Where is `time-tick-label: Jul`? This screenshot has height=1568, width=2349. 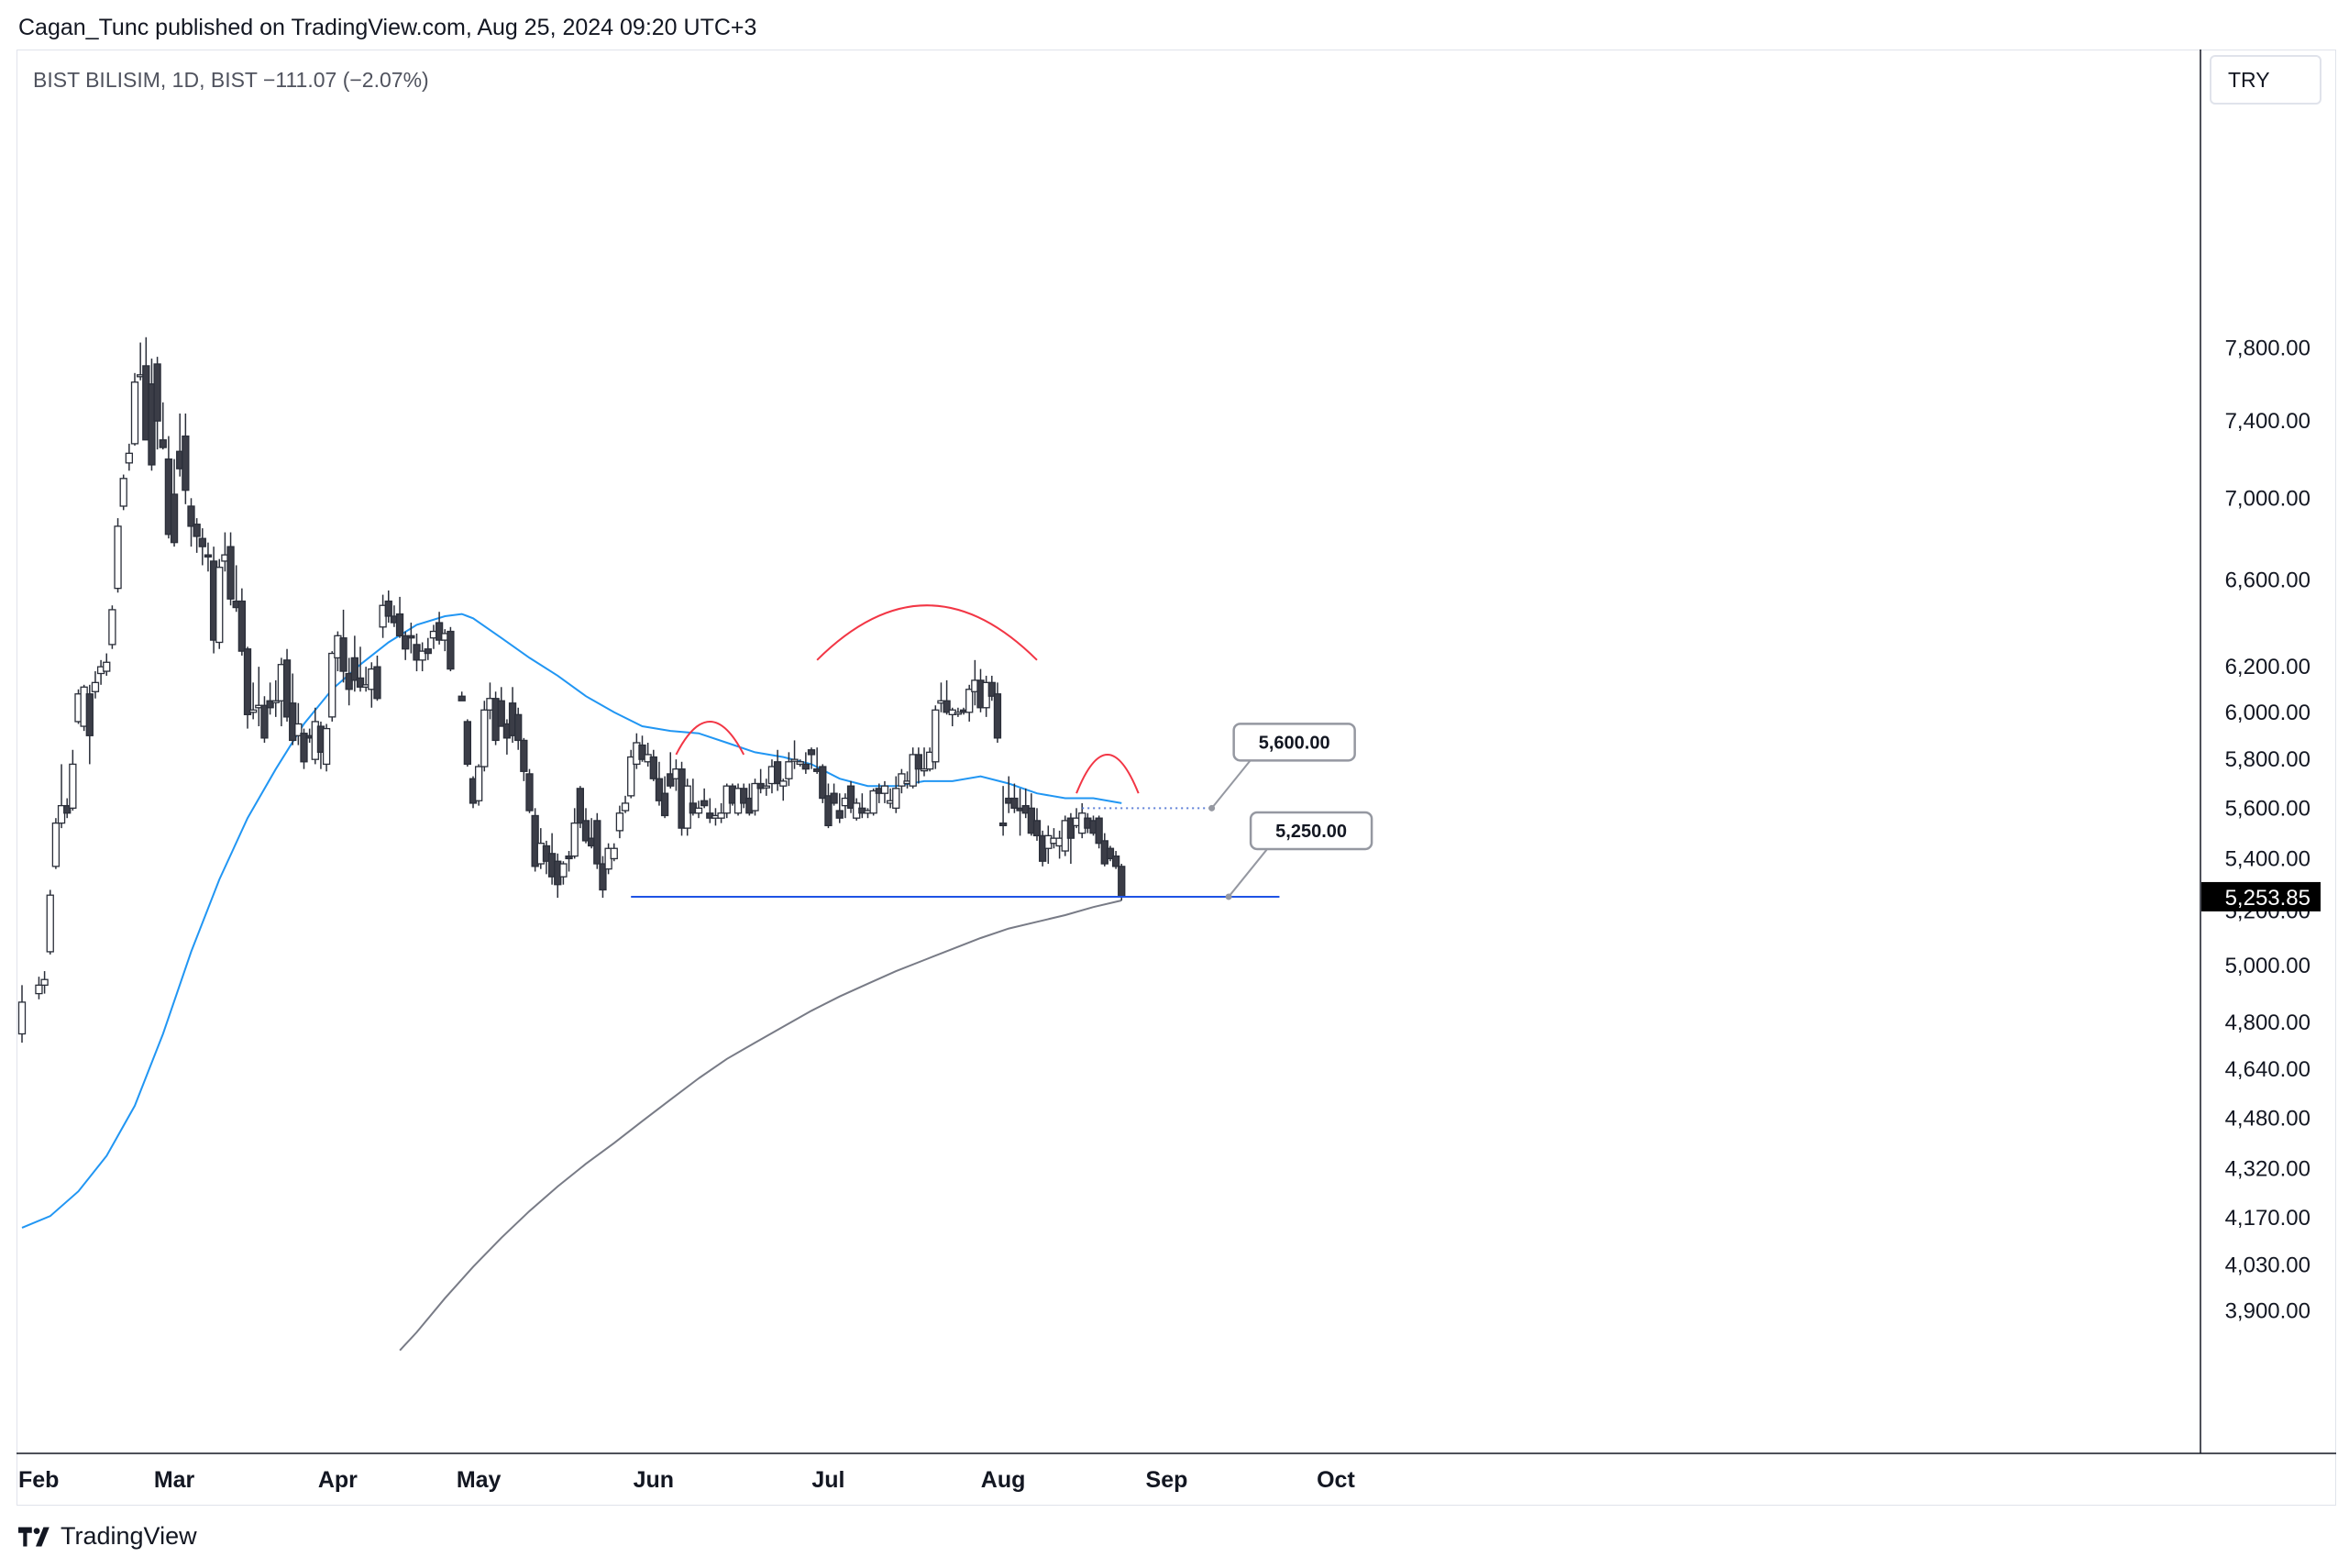 time-tick-label: Jul is located at coordinates (827, 1480).